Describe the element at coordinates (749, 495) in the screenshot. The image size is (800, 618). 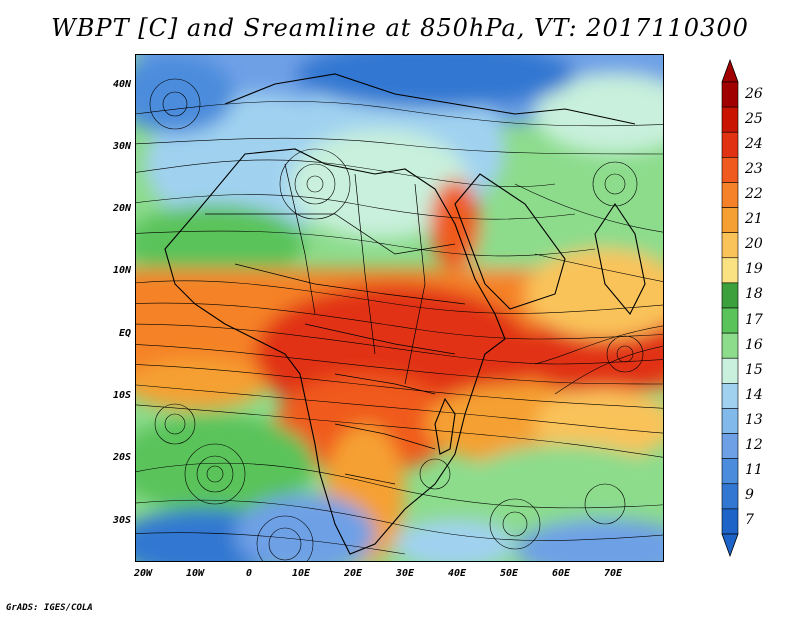
I see `colorbar-label: 9` at that location.